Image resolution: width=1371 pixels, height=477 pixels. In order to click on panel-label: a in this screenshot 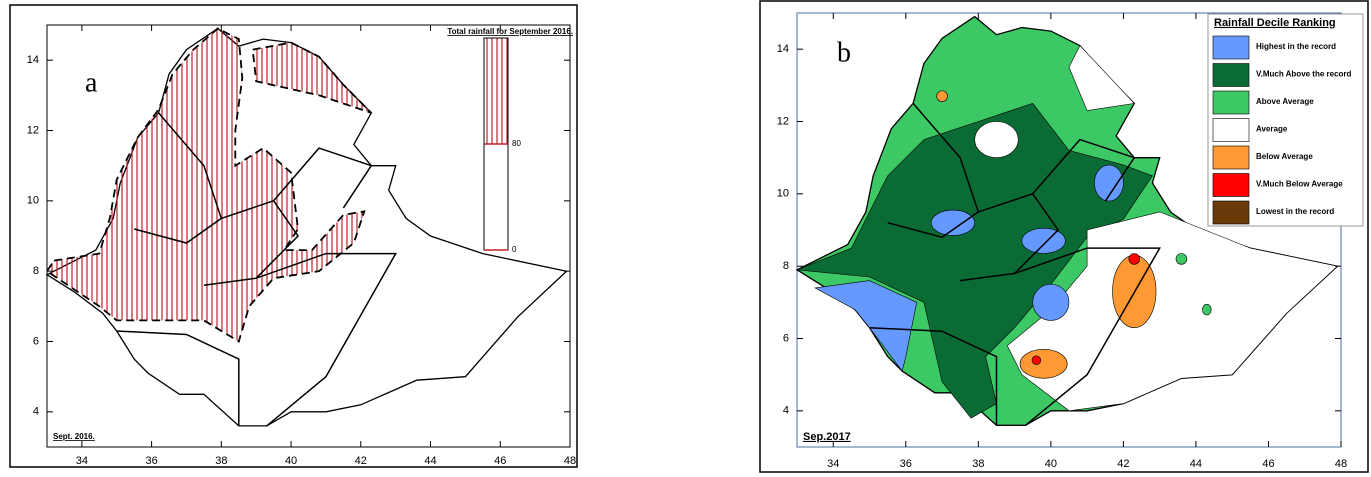, I will do `click(91, 82)`.